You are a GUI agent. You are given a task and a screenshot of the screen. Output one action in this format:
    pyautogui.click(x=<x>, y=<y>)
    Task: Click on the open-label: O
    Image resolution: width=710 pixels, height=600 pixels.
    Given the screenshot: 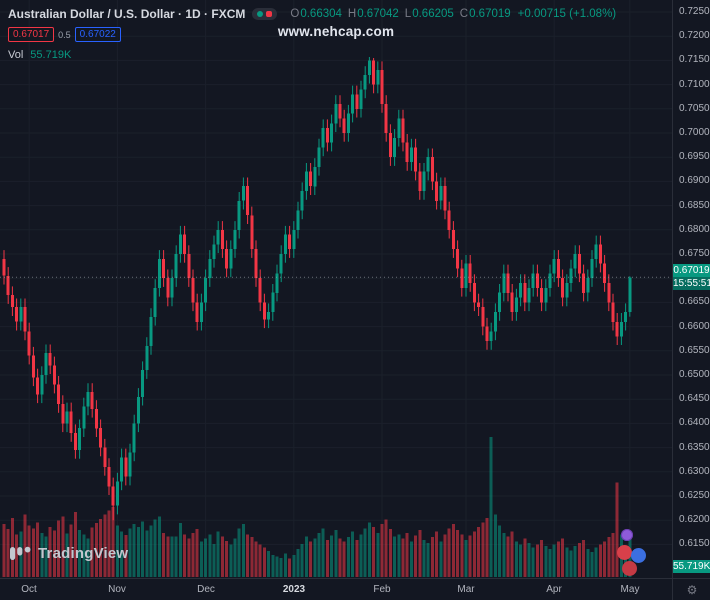 What is the action you would take?
    pyautogui.click(x=295, y=14)
    